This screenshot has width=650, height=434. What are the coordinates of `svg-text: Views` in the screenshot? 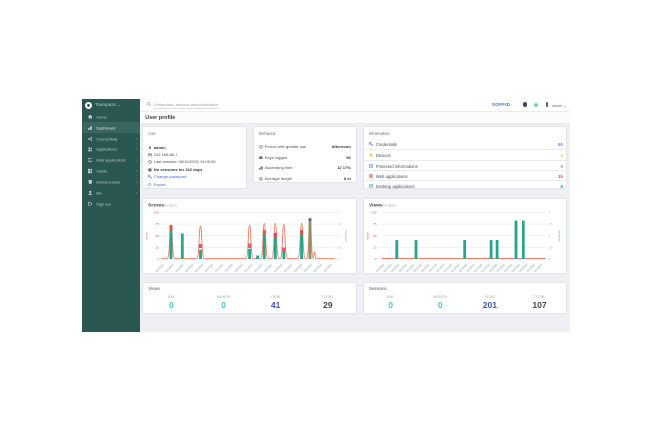 It's located at (376, 206).